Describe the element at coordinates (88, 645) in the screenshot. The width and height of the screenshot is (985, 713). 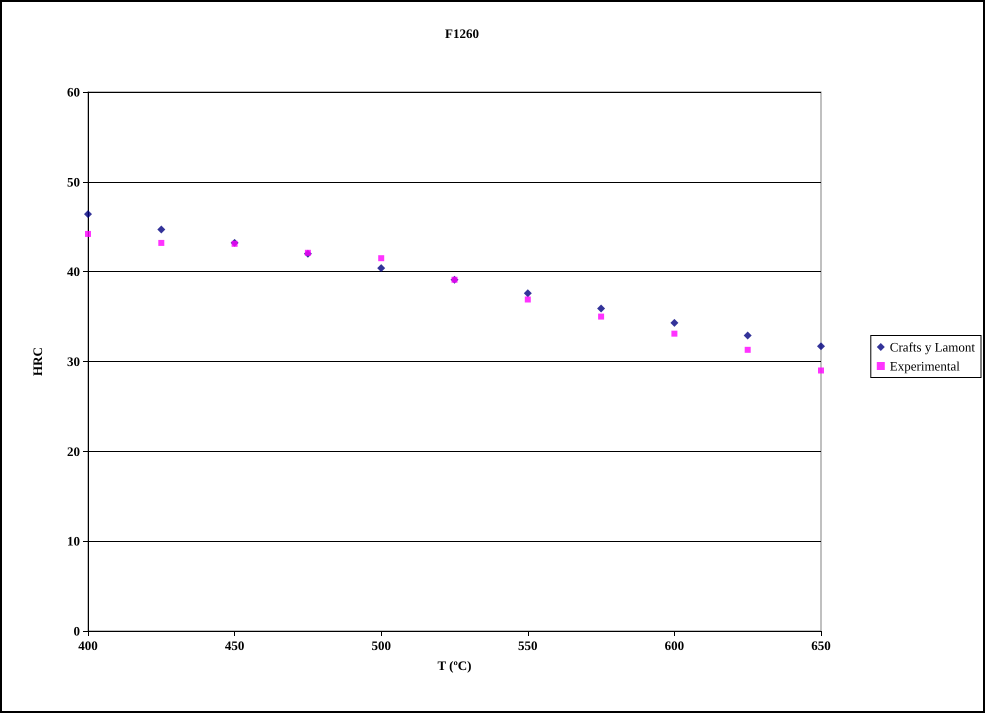
I see `x-tick-label: 400` at that location.